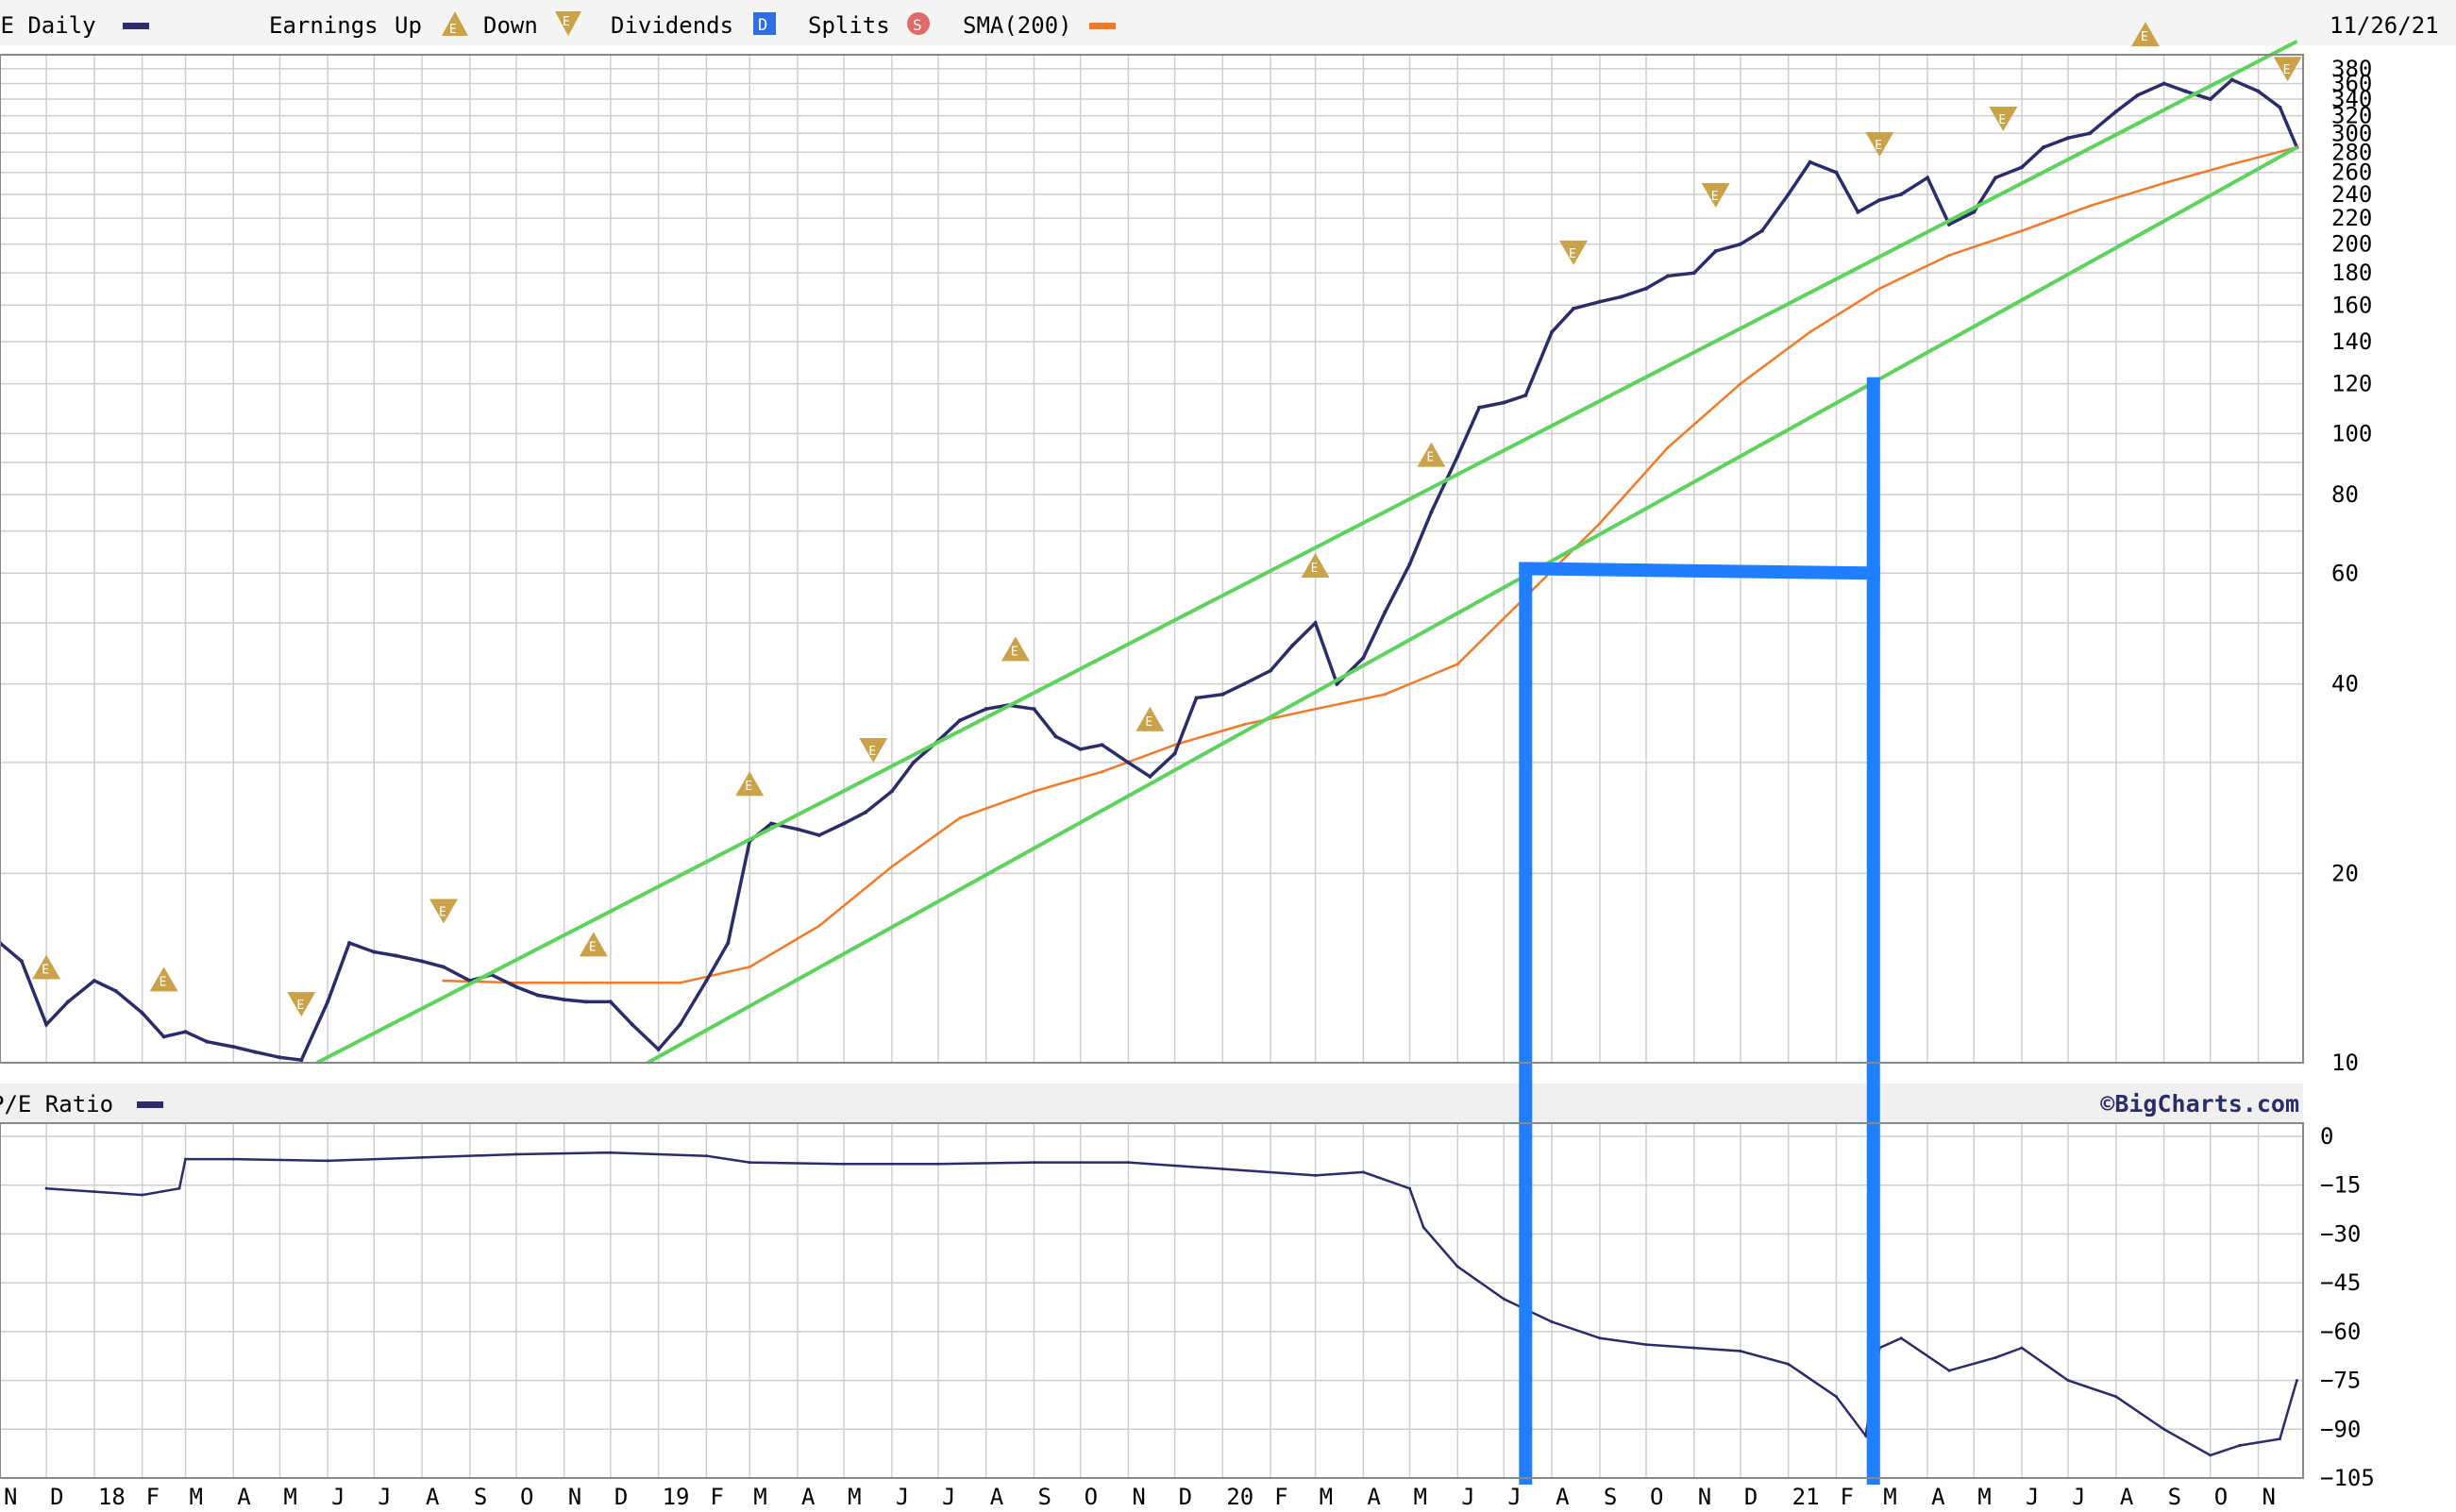 The width and height of the screenshot is (2456, 1512). What do you see at coordinates (1239, 1496) in the screenshot?
I see `x-tick-label: 20` at bounding box center [1239, 1496].